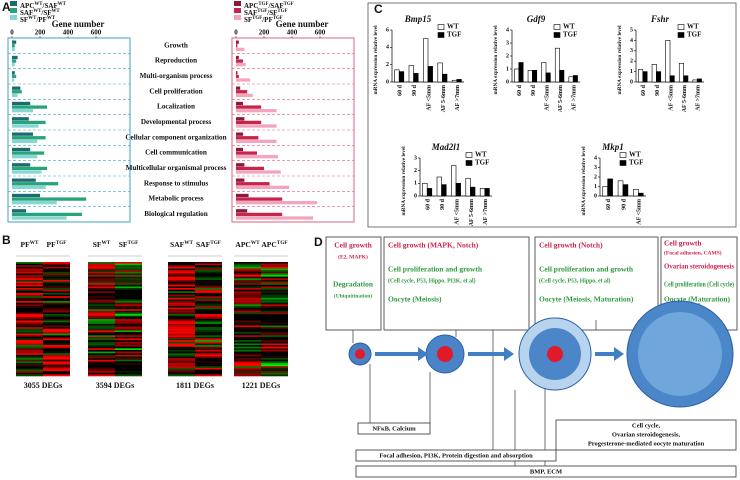 Image resolution: width=740 pixels, height=480 pixels. What do you see at coordinates (507, 82) in the screenshot?
I see `y-tick-label: 0` at bounding box center [507, 82].